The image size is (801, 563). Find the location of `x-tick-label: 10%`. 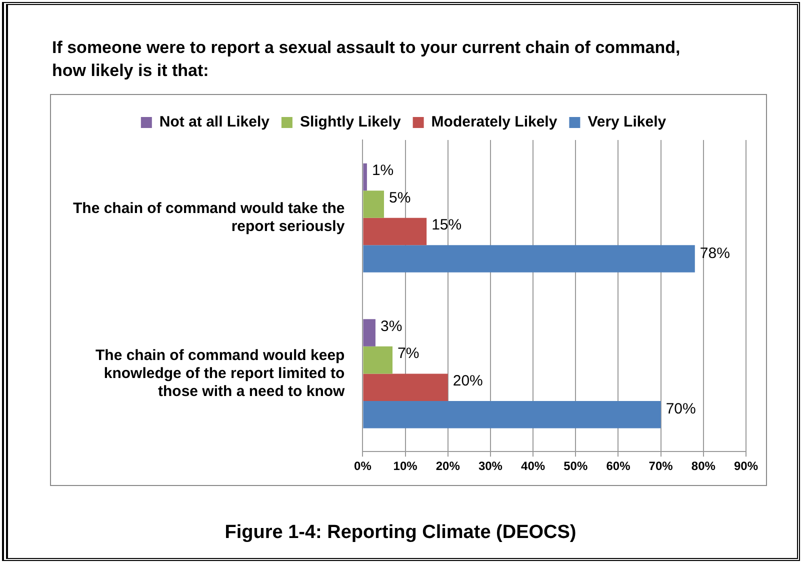

x-tick-label: 10% is located at coordinates (405, 466).